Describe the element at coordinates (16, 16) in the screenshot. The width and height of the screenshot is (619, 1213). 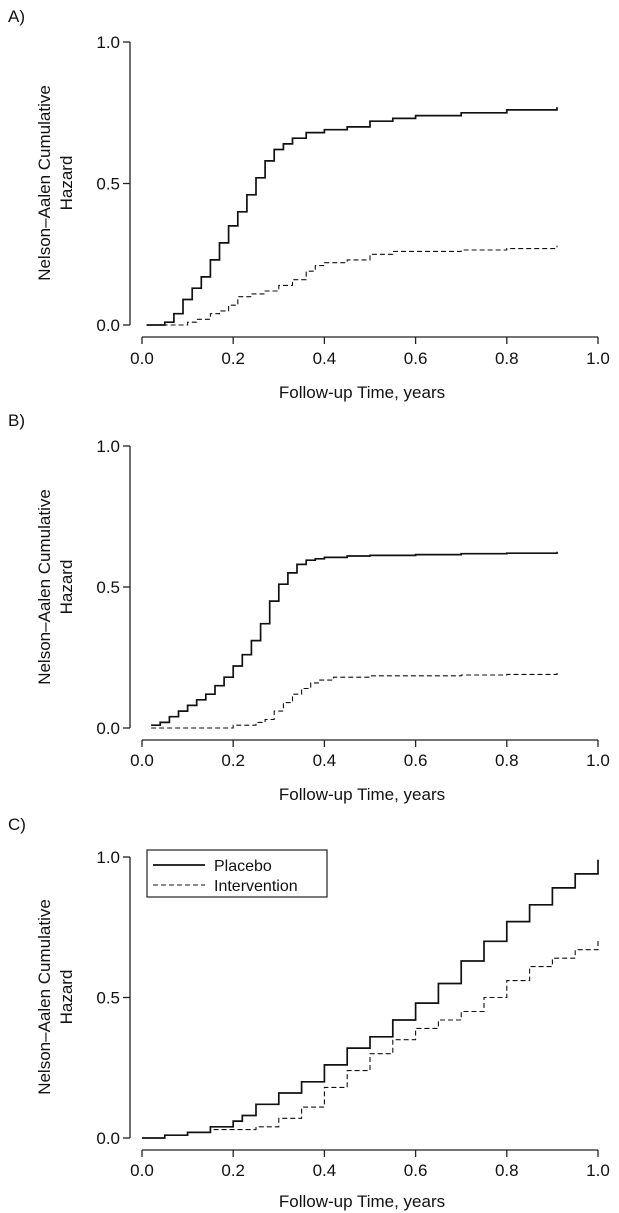
I see `panel-label: A)` at that location.